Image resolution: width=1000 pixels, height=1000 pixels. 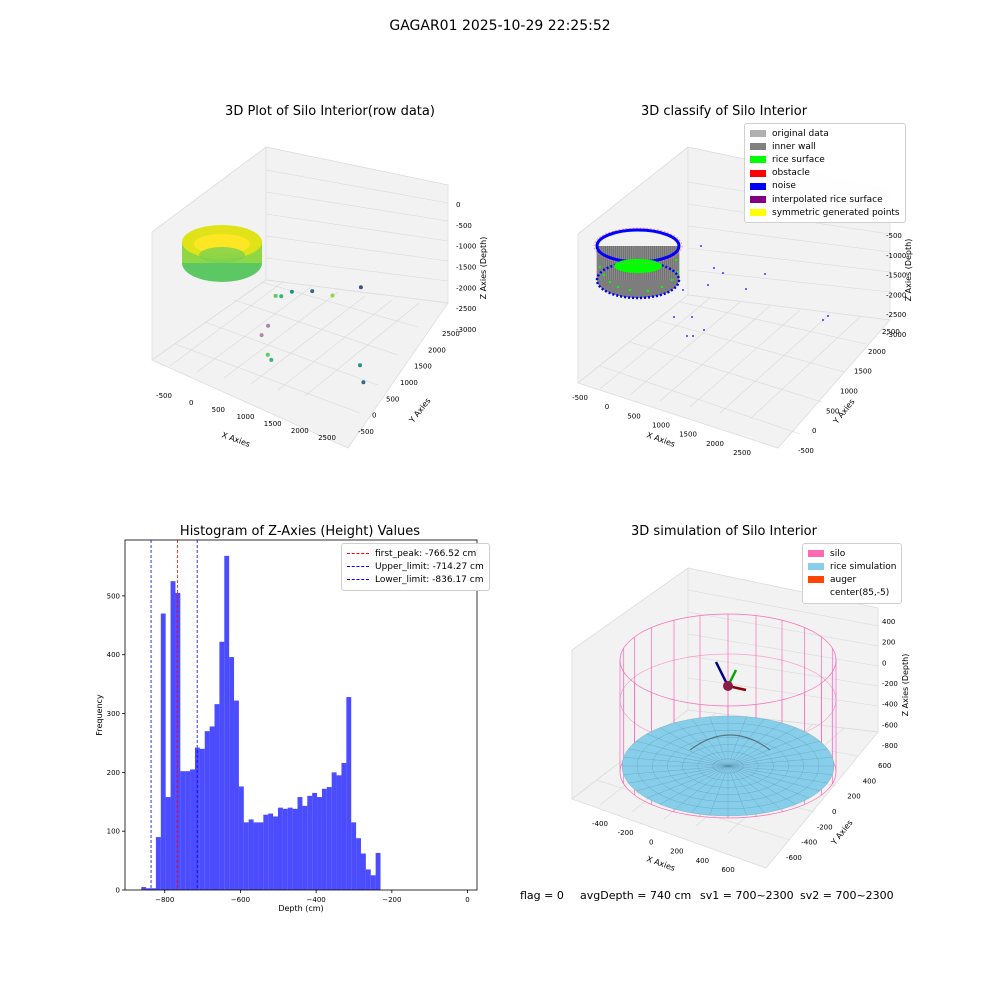 What do you see at coordinates (849, 391) in the screenshot?
I see `panel2-y-ticks: -500 0 500 1000 1500 2000 2500` at bounding box center [849, 391].